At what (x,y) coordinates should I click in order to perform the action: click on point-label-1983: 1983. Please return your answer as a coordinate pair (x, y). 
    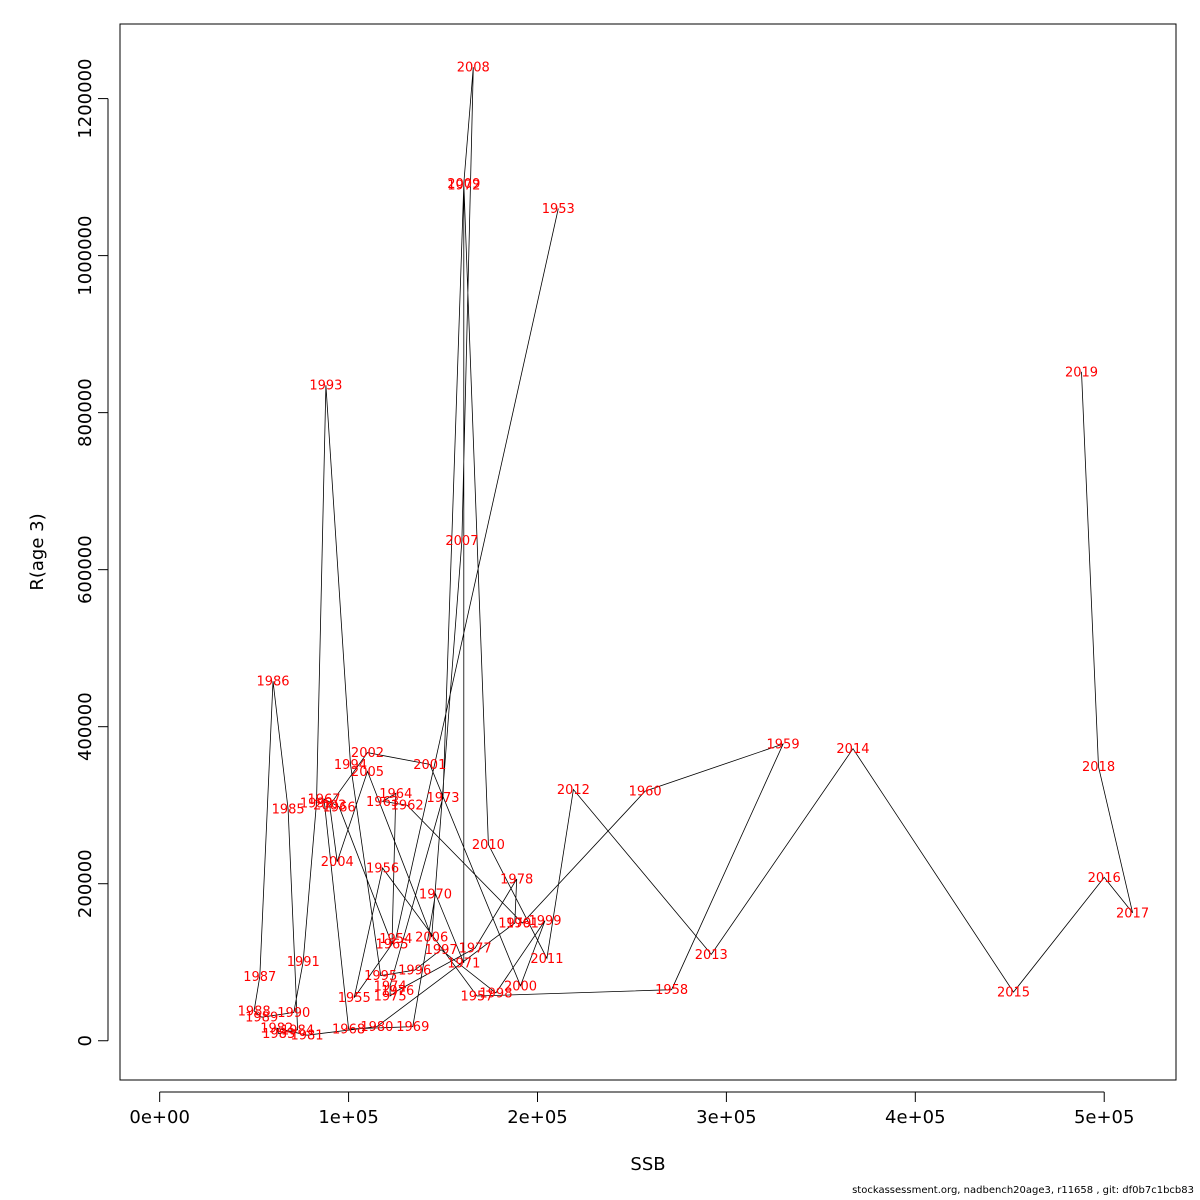
    Looking at the image, I should click on (278, 1034).